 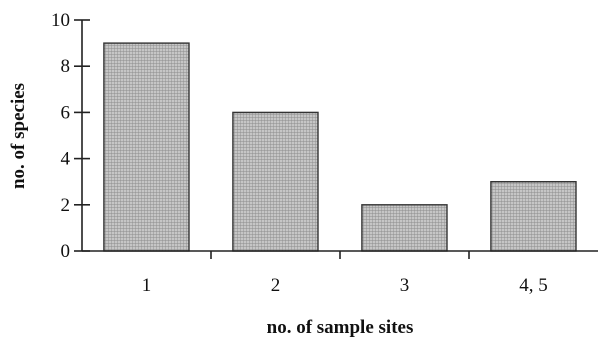 What do you see at coordinates (340, 327) in the screenshot?
I see `x-axis-title: no. of sample sites` at bounding box center [340, 327].